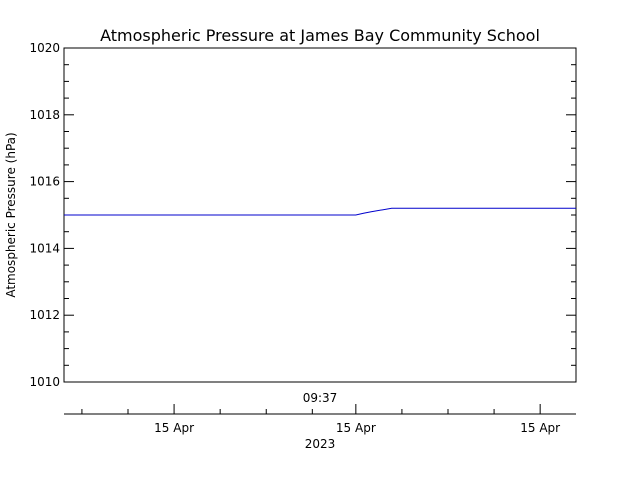  Describe the element at coordinates (44, 182) in the screenshot. I see `y-tick-label: 1016` at that location.